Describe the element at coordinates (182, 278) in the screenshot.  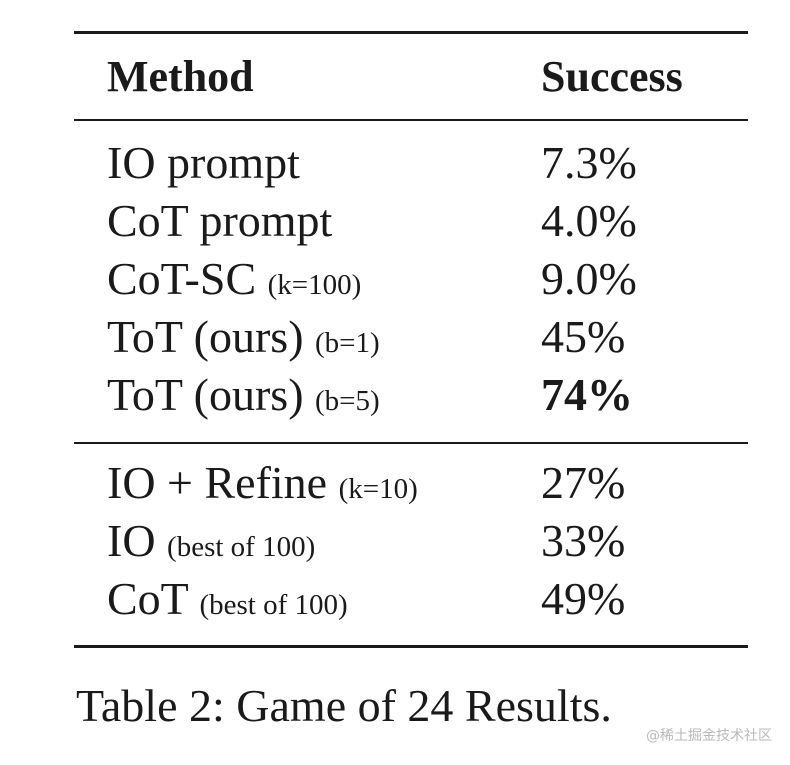
I see `method-name: CoT-SC` at that location.